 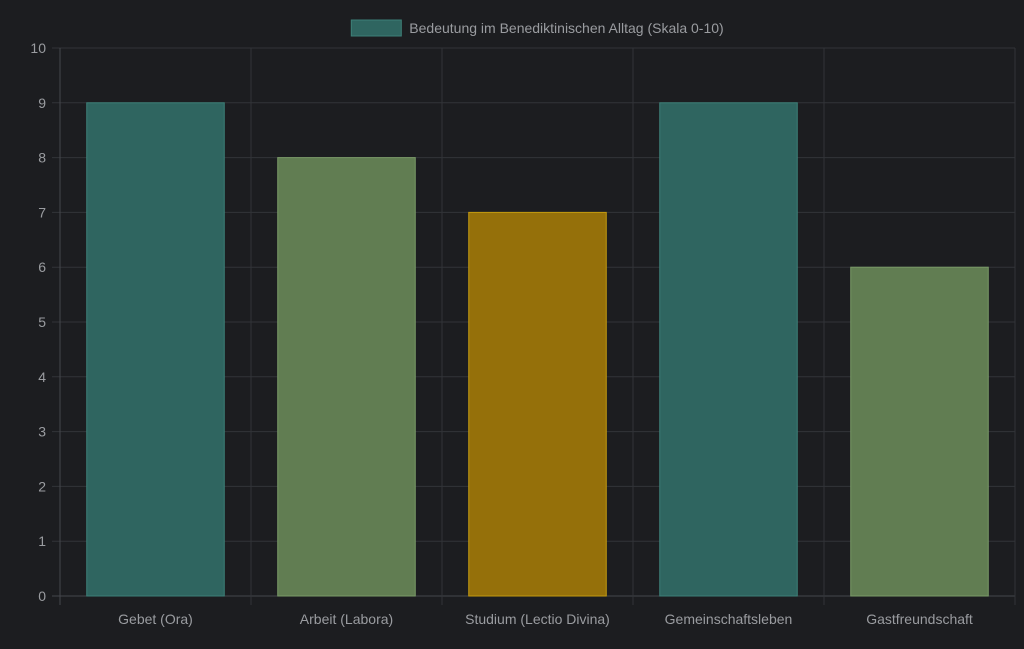 What do you see at coordinates (537, 619) in the screenshot?
I see `x-tick-label: Studium (Lectio Divina)` at bounding box center [537, 619].